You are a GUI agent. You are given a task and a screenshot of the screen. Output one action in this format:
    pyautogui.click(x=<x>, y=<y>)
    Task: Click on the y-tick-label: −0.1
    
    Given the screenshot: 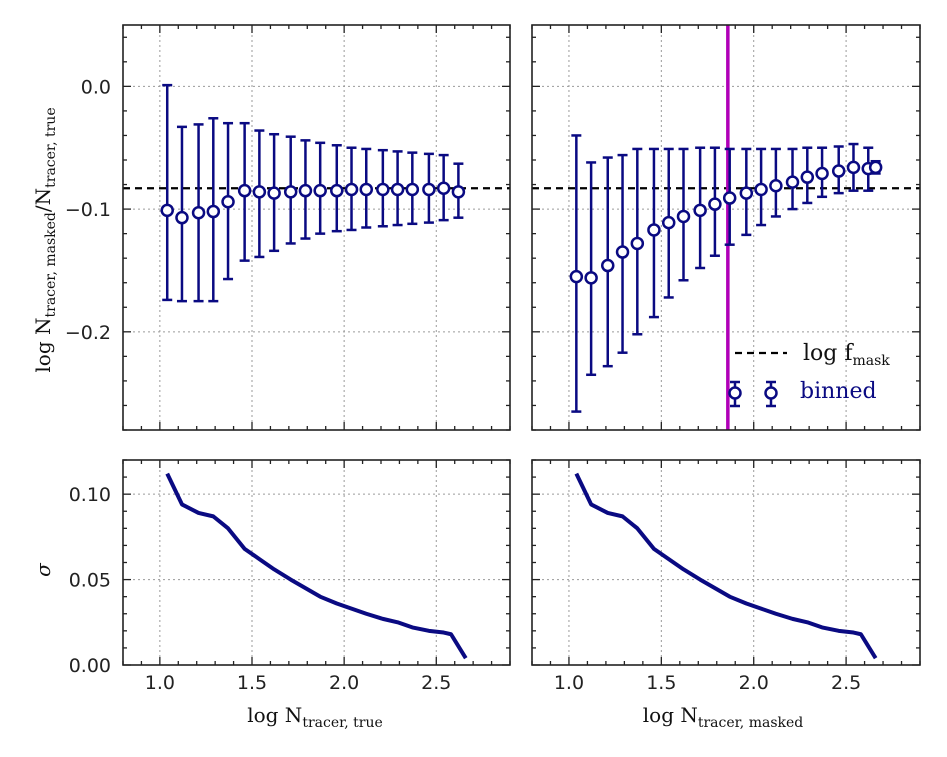 What is the action you would take?
    pyautogui.click(x=88, y=210)
    